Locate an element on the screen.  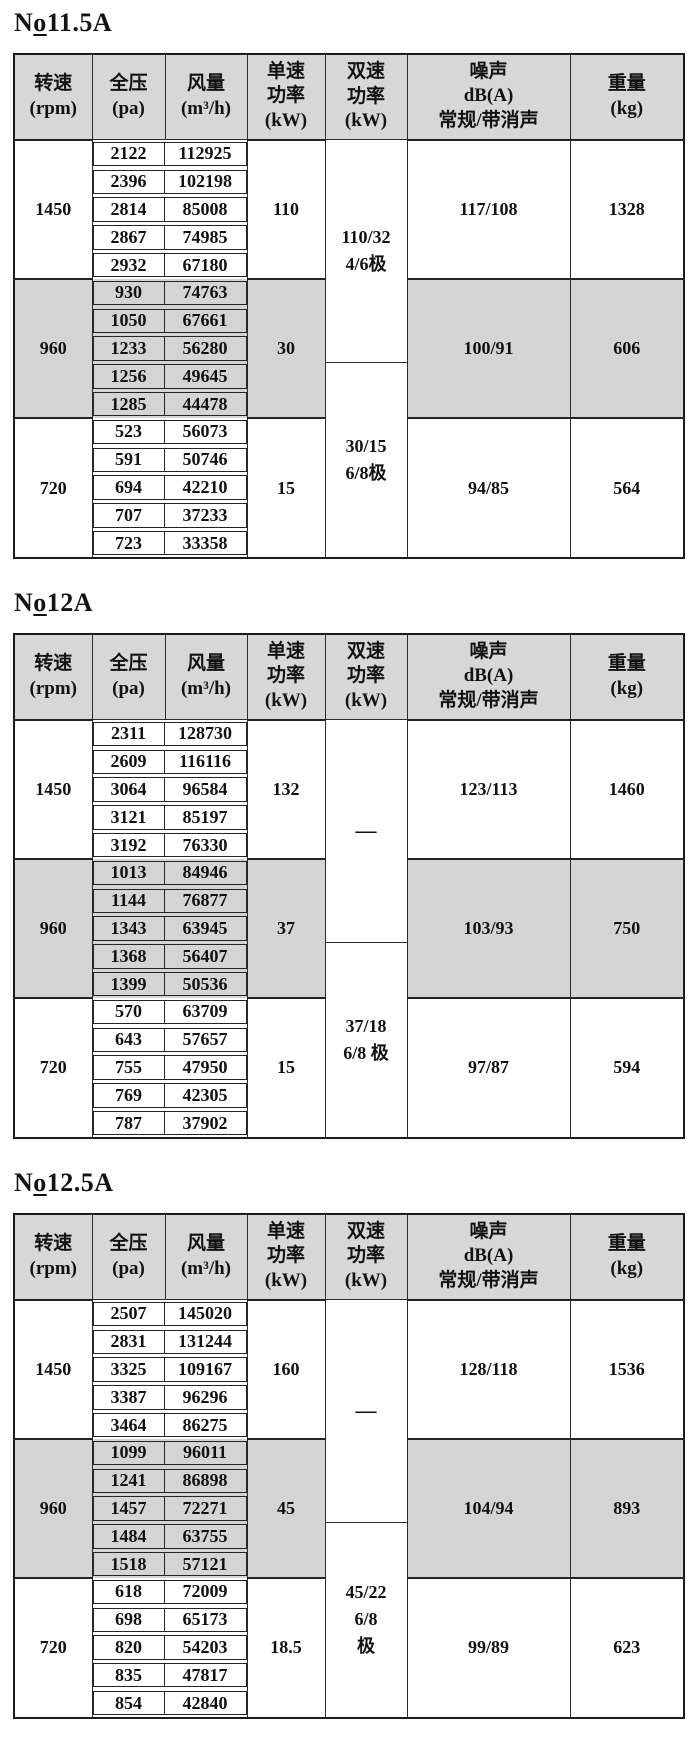
pressure-volume-cell: 2867 74985 is located at coordinates (169, 237).